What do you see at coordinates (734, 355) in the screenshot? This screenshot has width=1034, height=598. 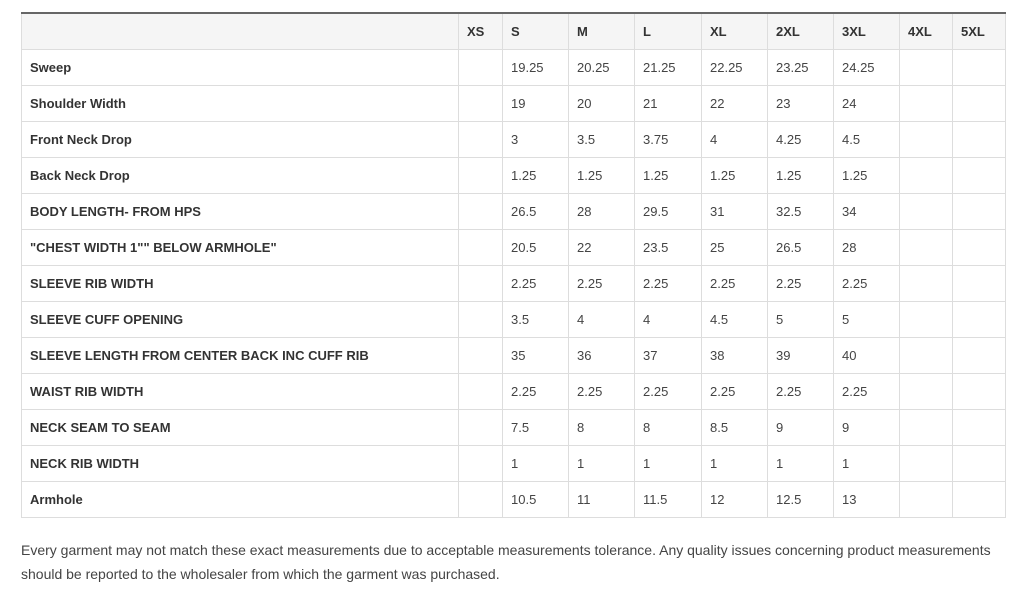 I see `table-cell: 38` at bounding box center [734, 355].